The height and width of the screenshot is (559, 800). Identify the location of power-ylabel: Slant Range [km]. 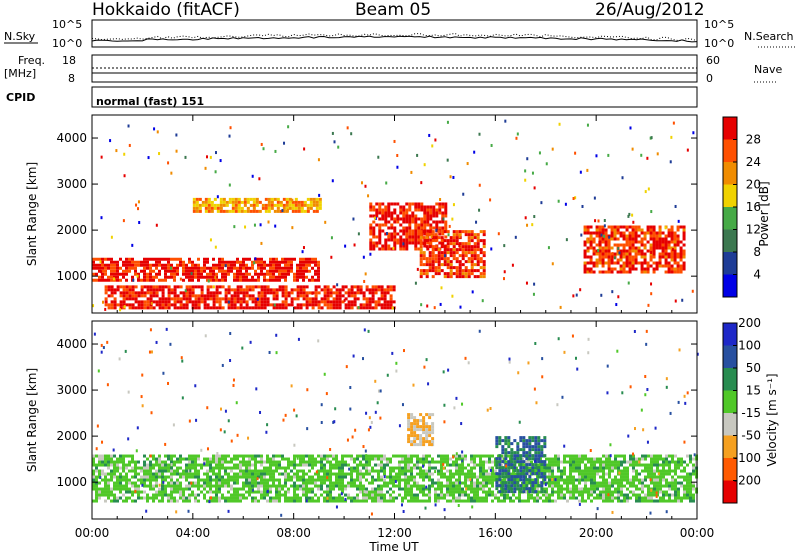
(32, 214).